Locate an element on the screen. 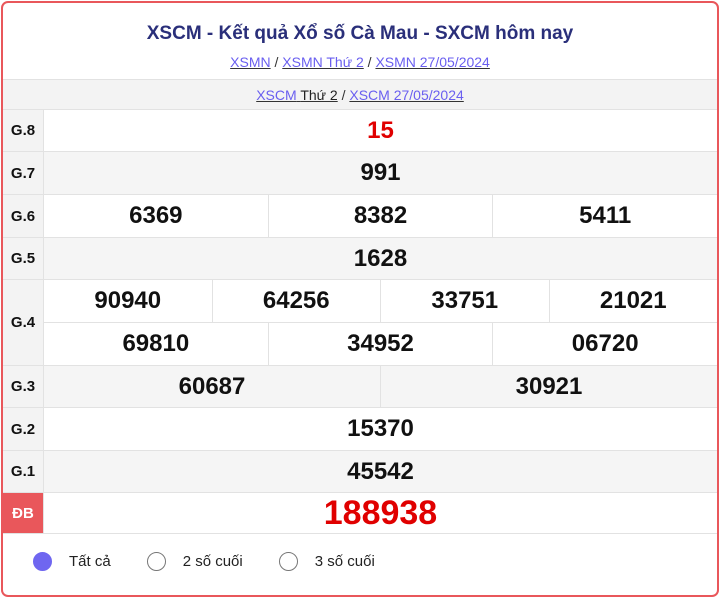 This screenshot has width=720, height=598. prize-number: 33751 is located at coordinates (464, 301).